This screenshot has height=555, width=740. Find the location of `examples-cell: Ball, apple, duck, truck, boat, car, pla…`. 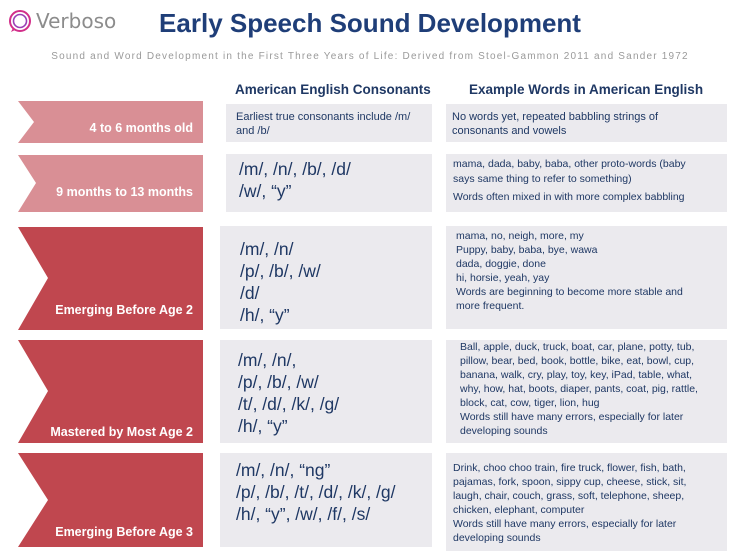

examples-cell: Ball, apple, duck, truck, boat, car, pla… is located at coordinates (586, 391).